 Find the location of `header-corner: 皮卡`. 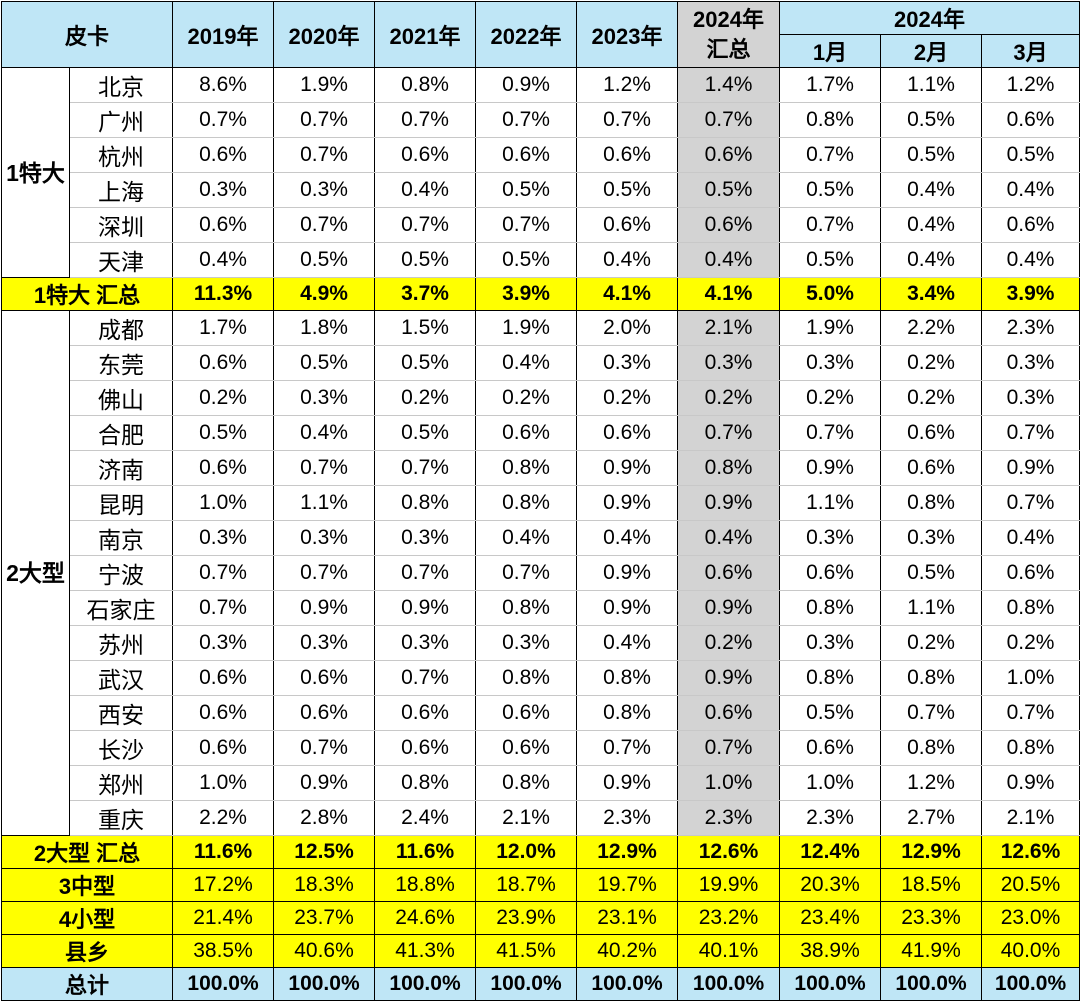

header-corner: 皮卡 is located at coordinates (87, 34).